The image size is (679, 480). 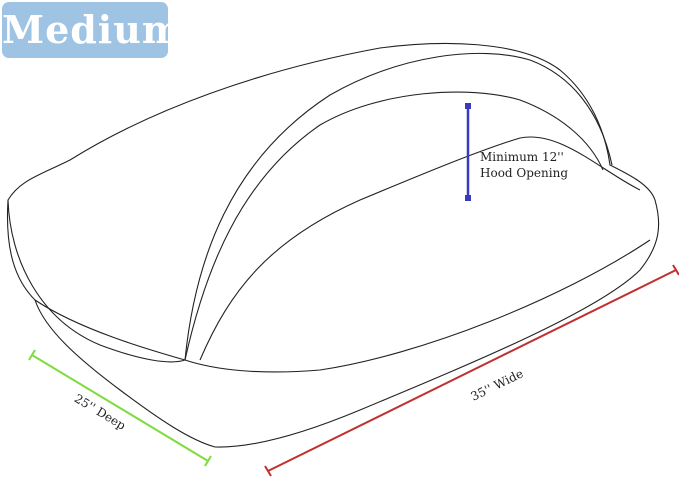 What do you see at coordinates (524, 173) in the screenshot?
I see `hood-label-line2: Hood Opening` at bounding box center [524, 173].